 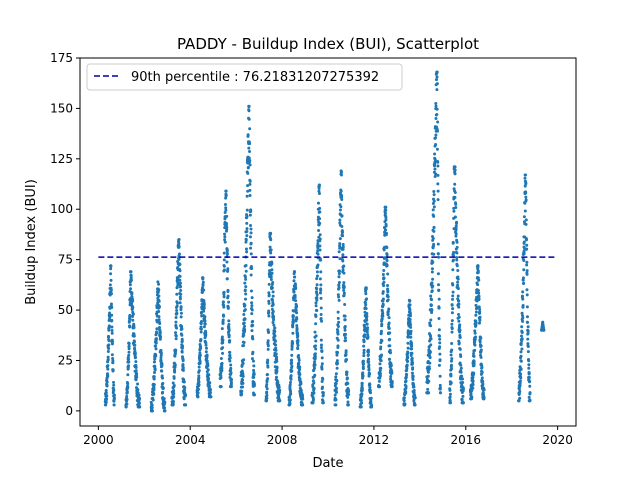 What do you see at coordinates (282, 440) in the screenshot?
I see `x-tick-label: 2008` at bounding box center [282, 440].